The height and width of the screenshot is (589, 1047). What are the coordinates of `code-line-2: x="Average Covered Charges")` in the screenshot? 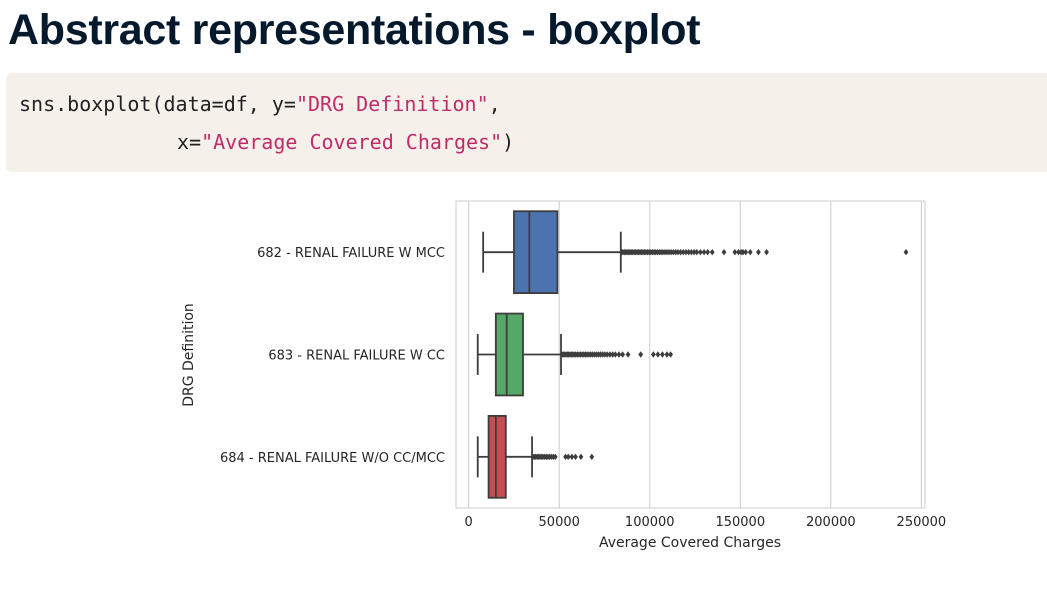 It's located at (533, 147).